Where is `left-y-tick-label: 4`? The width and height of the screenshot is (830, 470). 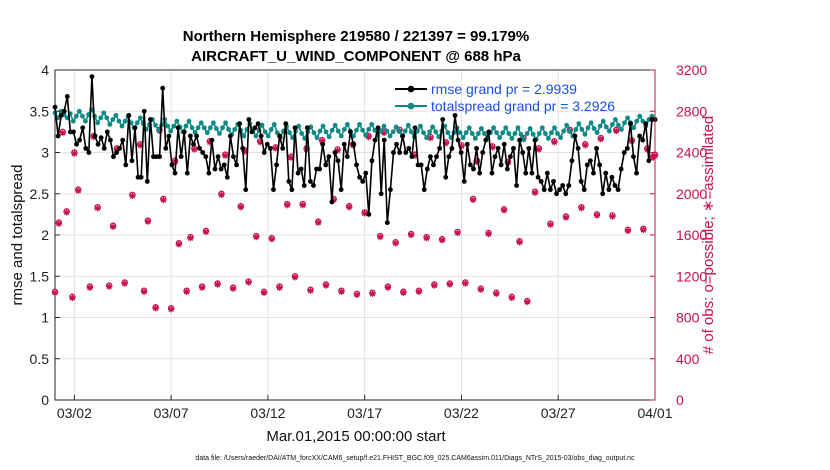
left-y-tick-label: 4 is located at coordinates (45, 70).